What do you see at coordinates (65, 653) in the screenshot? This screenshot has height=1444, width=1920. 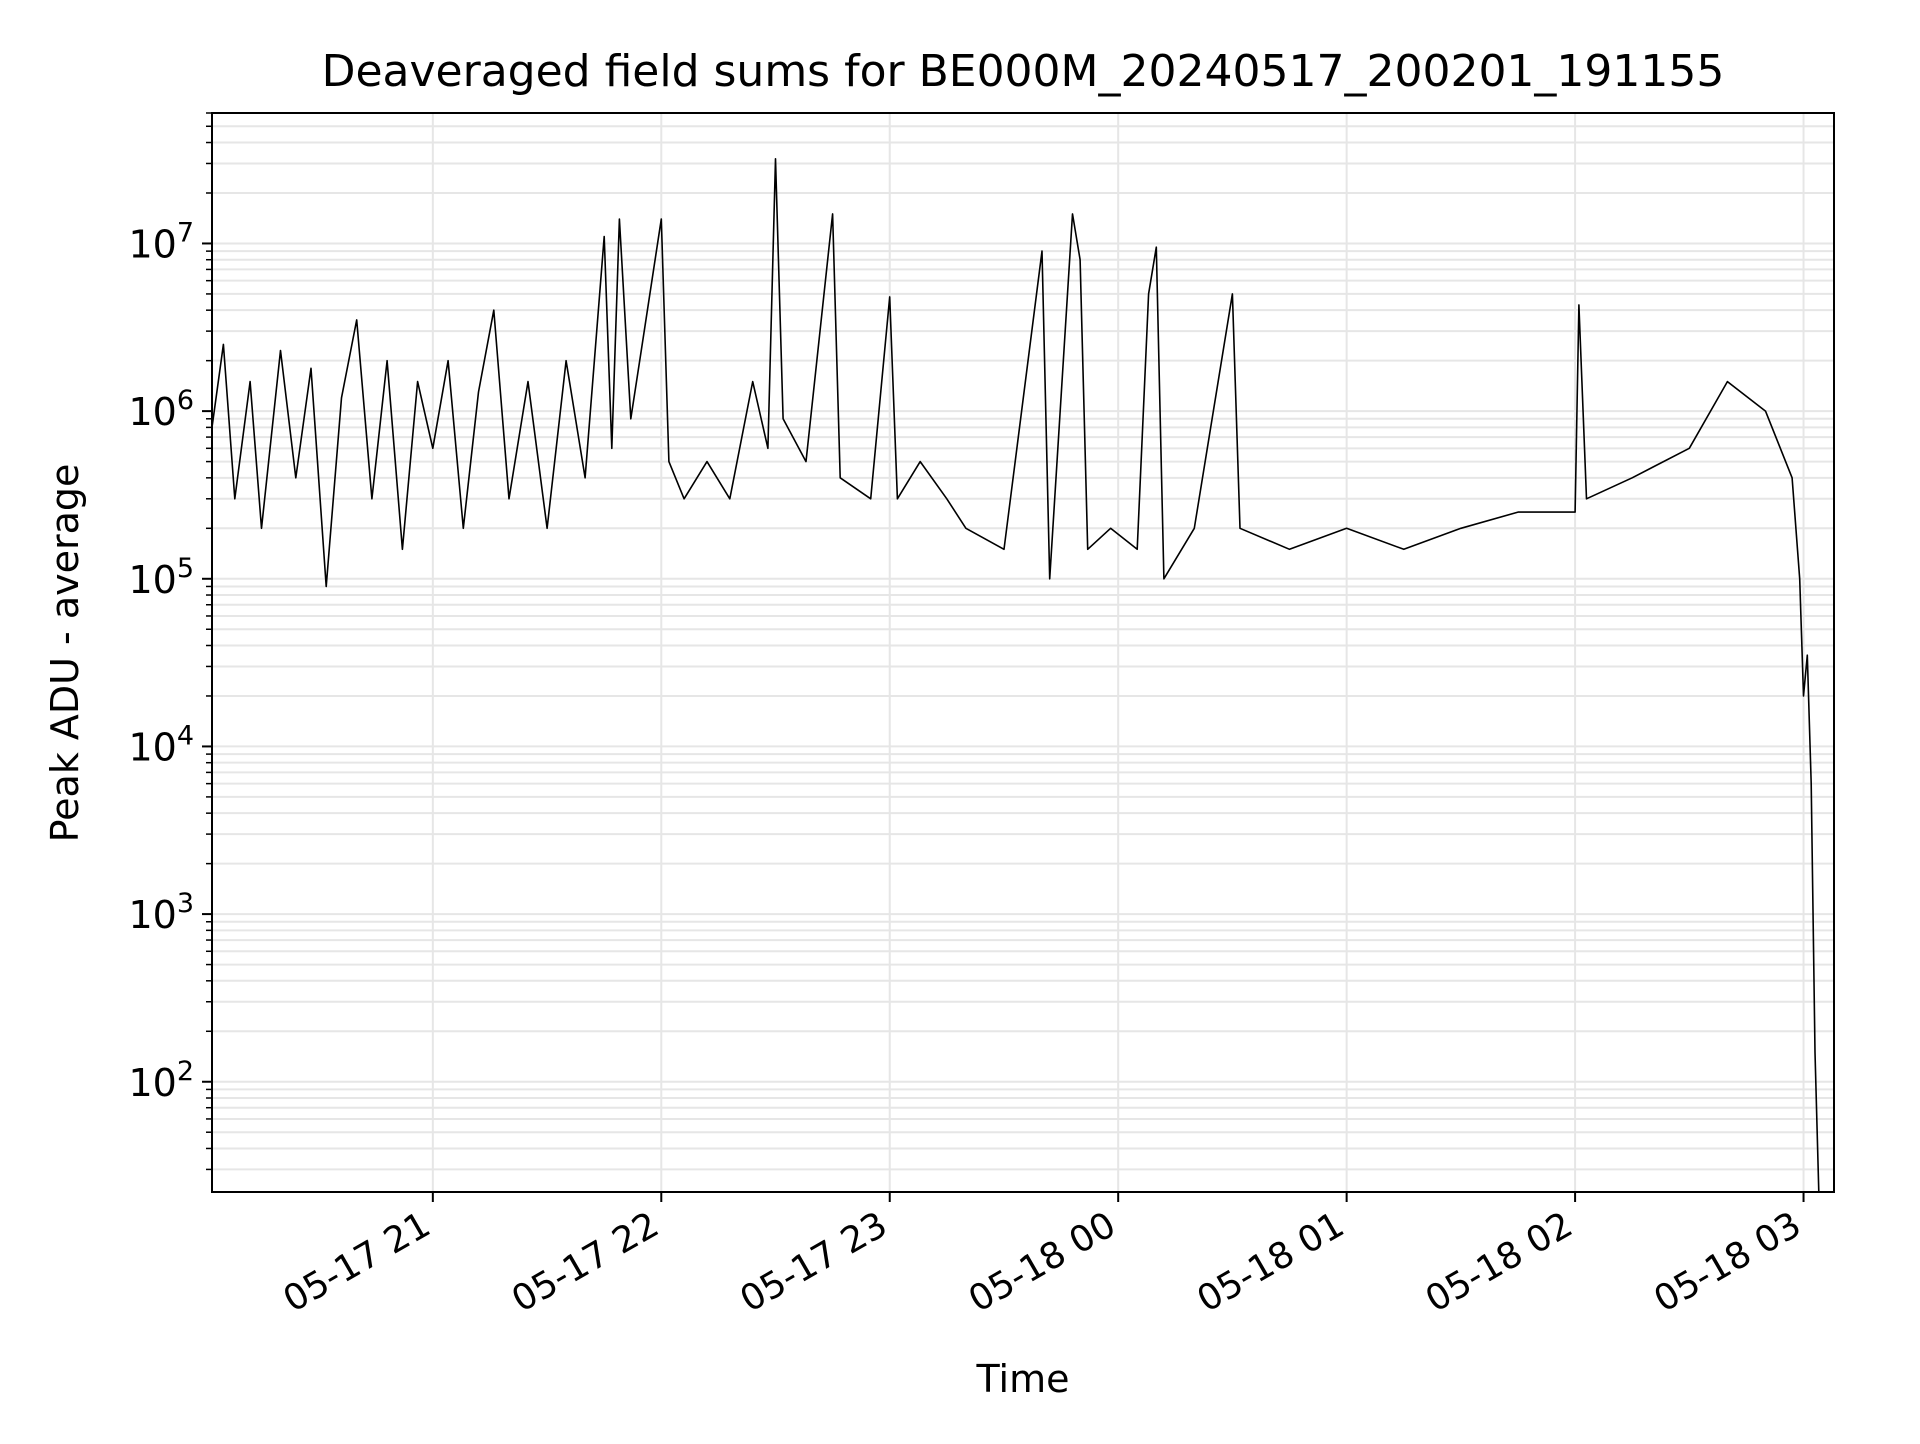 I see `y-axis-label: Peak ADU - average` at bounding box center [65, 653].